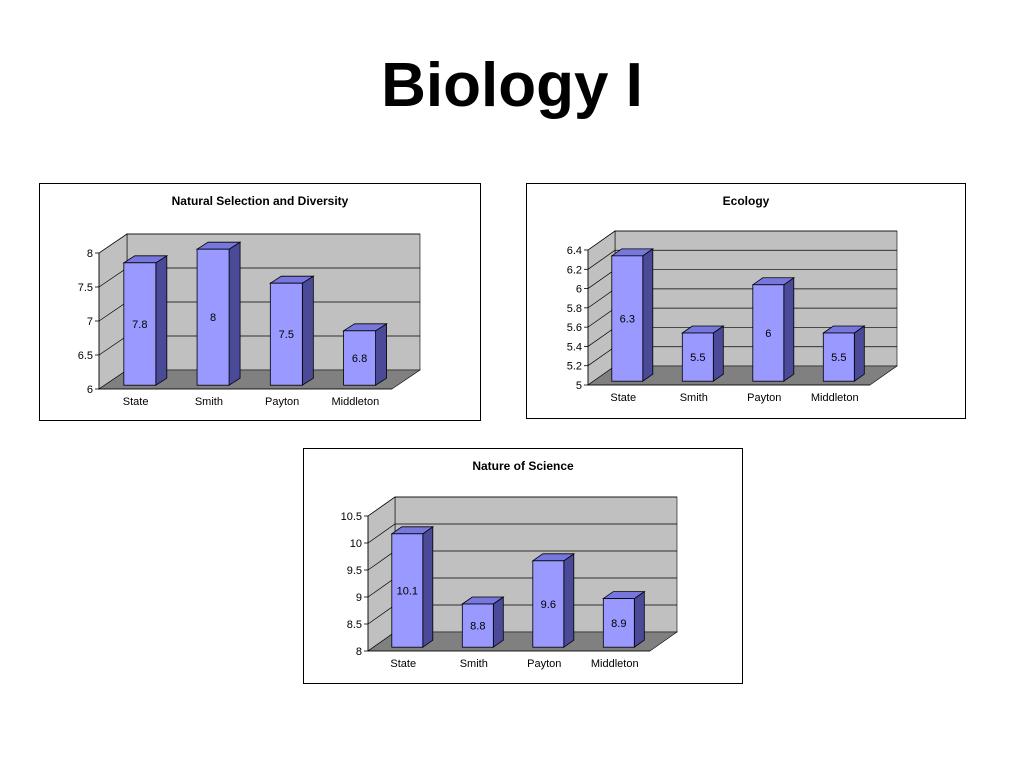 This screenshot has width=1024, height=768. Describe the element at coordinates (574, 270) in the screenshot. I see `y-tick-label: 6.2` at that location.